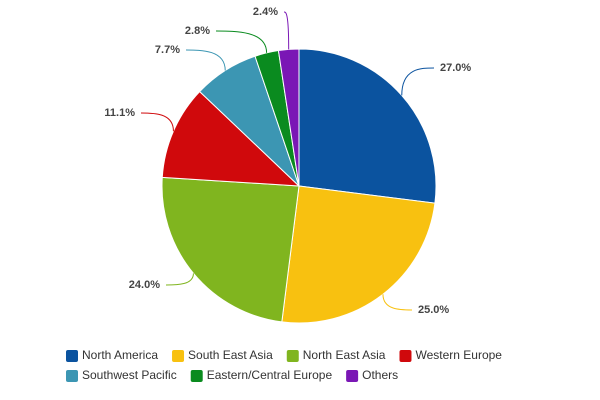 The width and height of the screenshot is (600, 400). What do you see at coordinates (144, 285) in the screenshot?
I see `value-label: 24.0%` at bounding box center [144, 285].